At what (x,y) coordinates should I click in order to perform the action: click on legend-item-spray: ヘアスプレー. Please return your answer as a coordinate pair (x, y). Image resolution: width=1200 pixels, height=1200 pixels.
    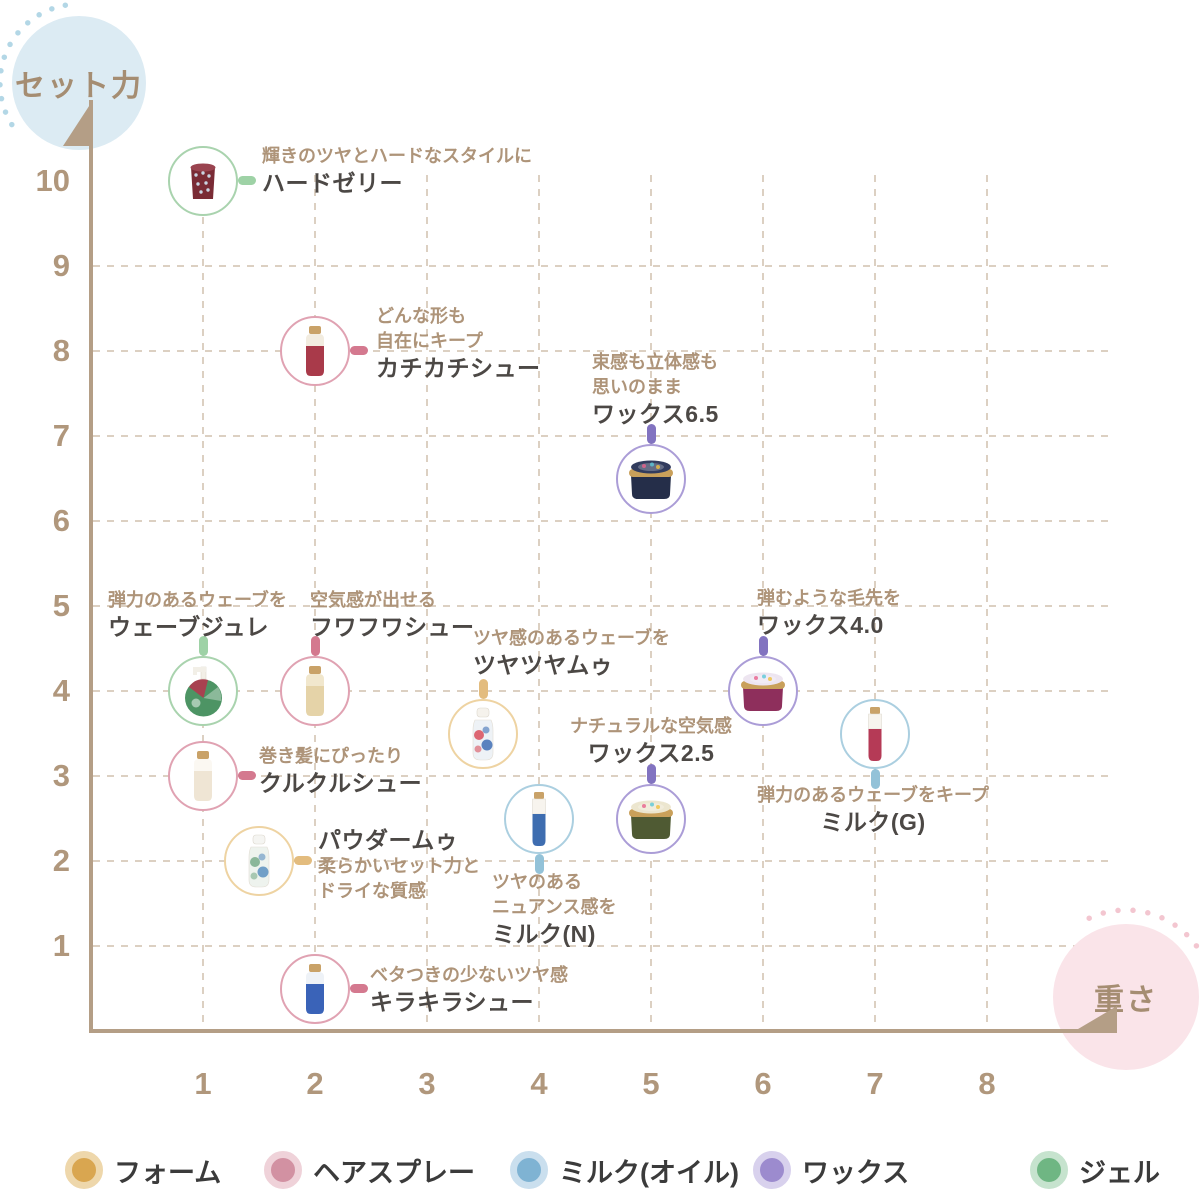
    Looking at the image, I should click on (369, 1170).